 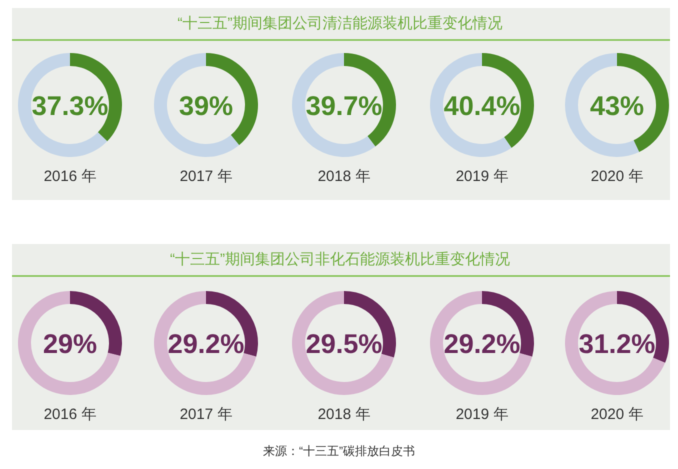 I want to click on text: “十三五”期间集团公司清洁能源装机比重变化情况, so click(x=340, y=23).